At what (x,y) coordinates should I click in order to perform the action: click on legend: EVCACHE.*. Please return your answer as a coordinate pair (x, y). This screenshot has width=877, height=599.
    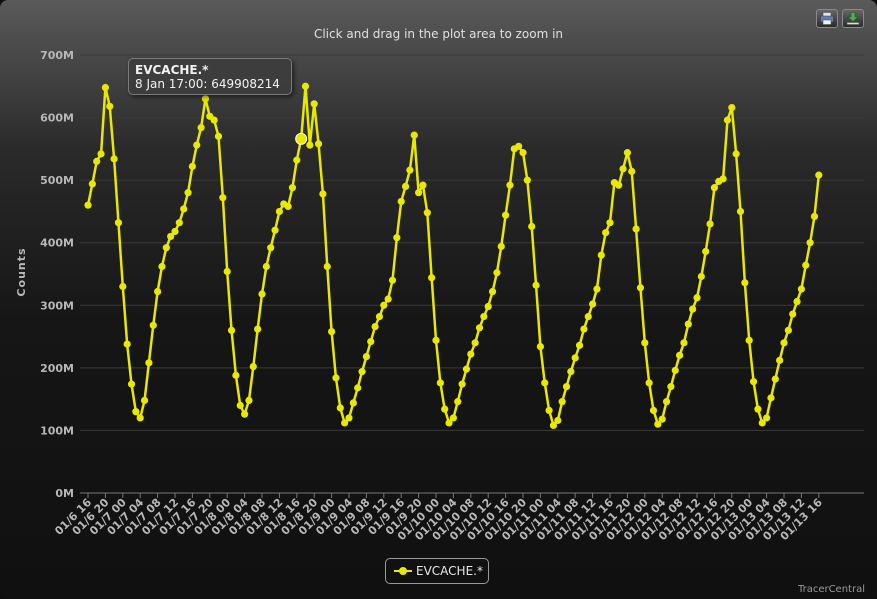
    Looking at the image, I should click on (437, 571).